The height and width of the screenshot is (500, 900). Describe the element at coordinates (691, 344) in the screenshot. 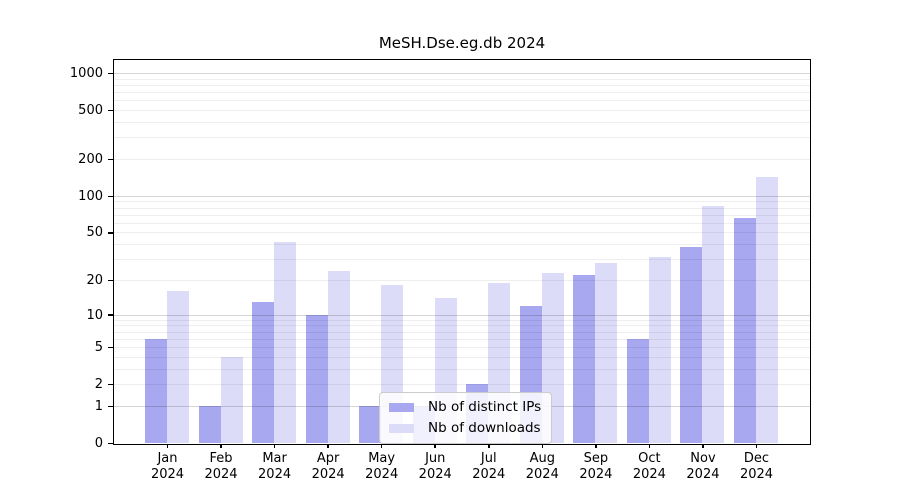

I see `bar-distinct-ips-nov` at that location.